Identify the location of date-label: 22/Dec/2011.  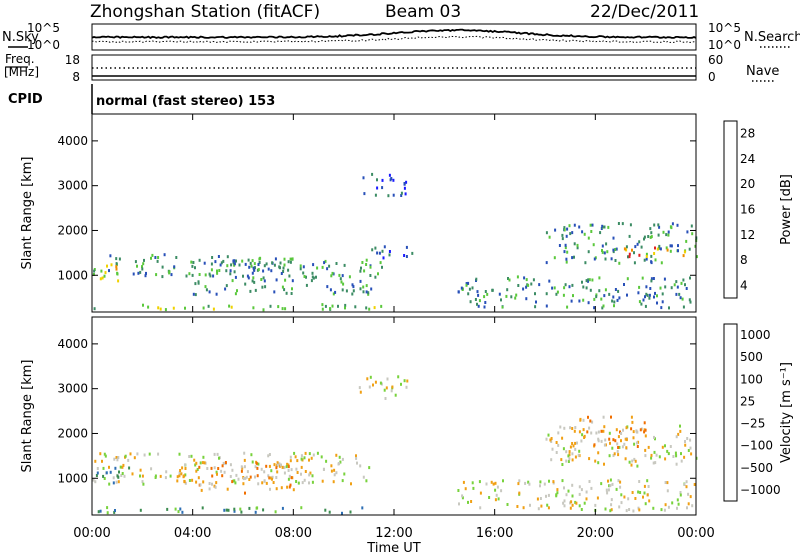
(644, 12).